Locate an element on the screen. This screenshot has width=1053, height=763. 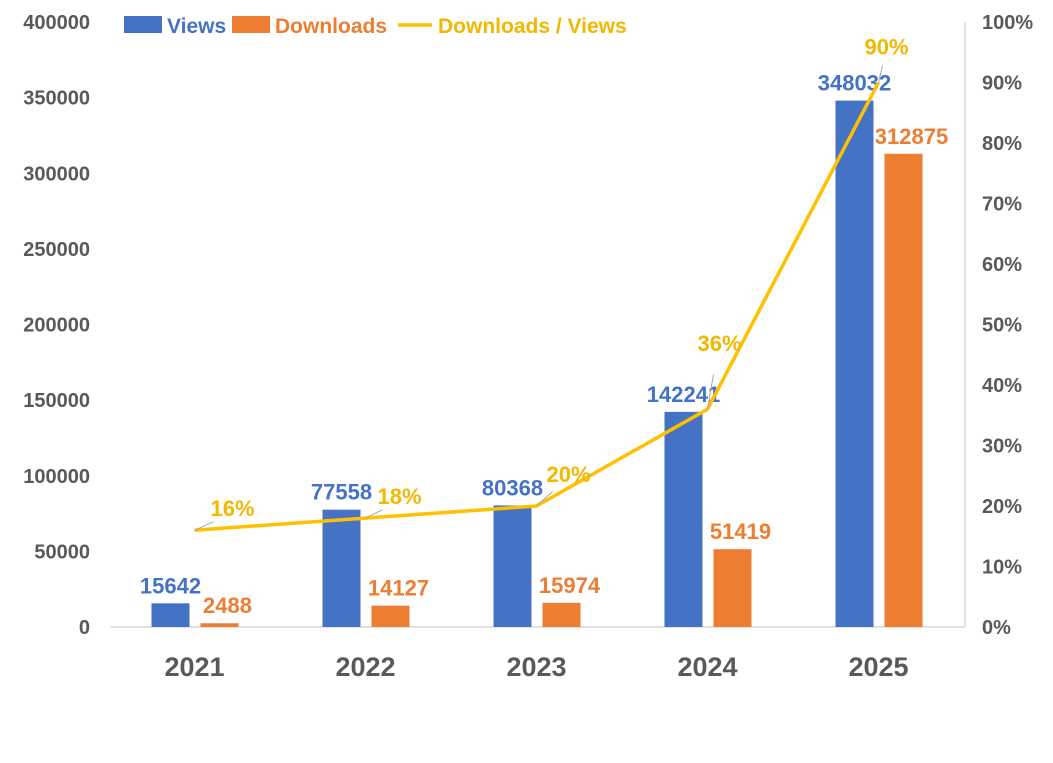
left-axis-tick-label: 150000 is located at coordinates (56, 401).